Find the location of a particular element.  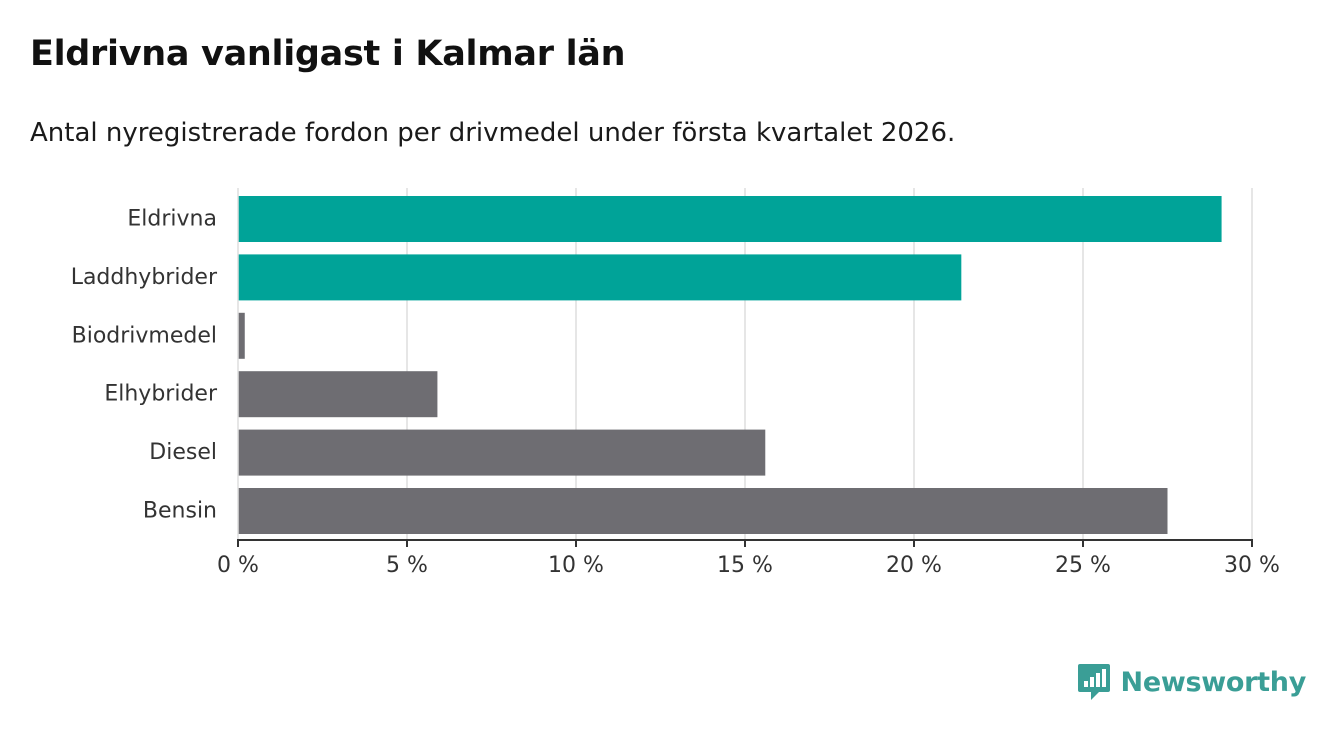

bar-biodrivmedel is located at coordinates (241, 335).